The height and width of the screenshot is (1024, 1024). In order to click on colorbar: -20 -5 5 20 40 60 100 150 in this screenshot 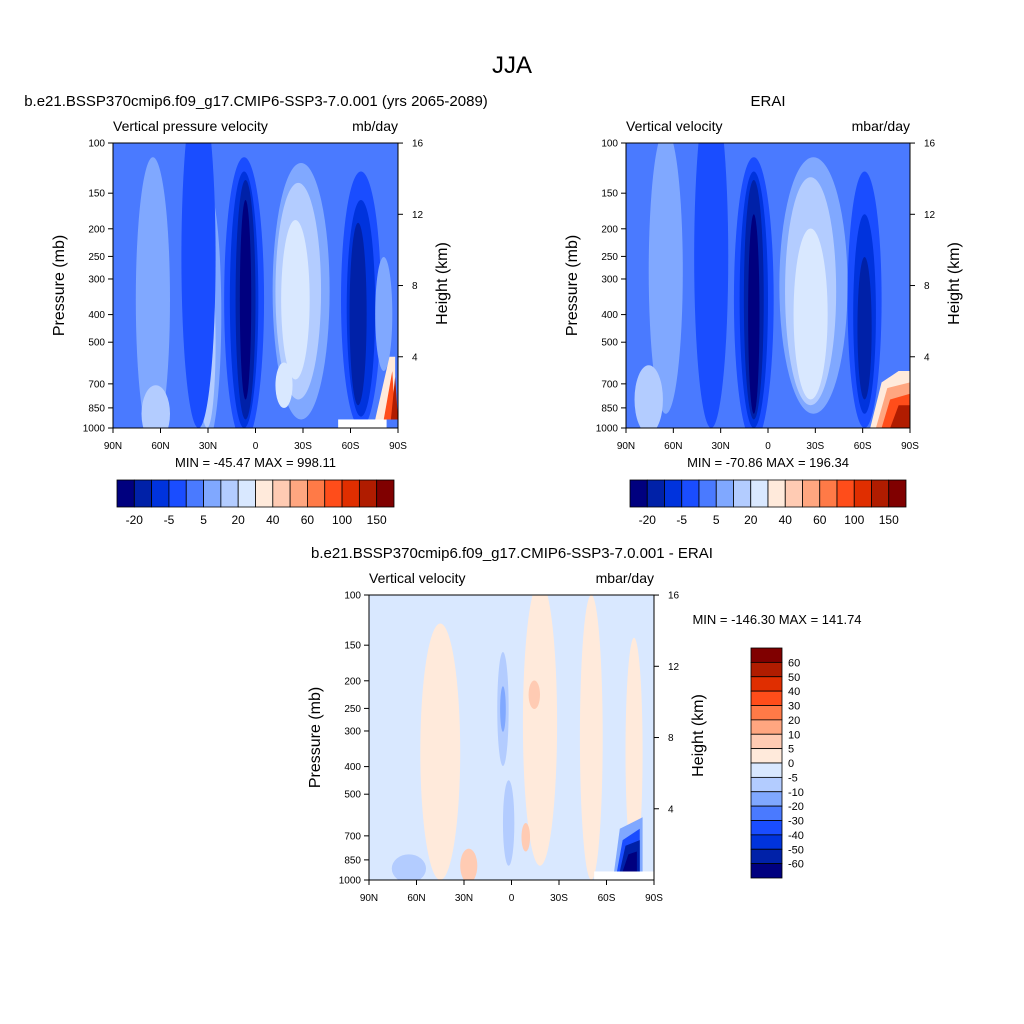, I will do `click(768, 503)`.